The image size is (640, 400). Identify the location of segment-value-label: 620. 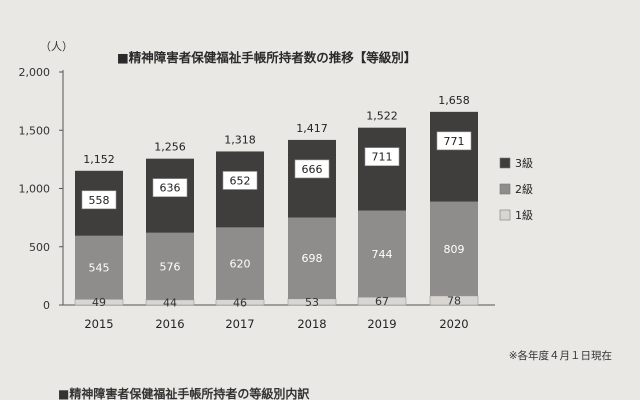
(240, 264).